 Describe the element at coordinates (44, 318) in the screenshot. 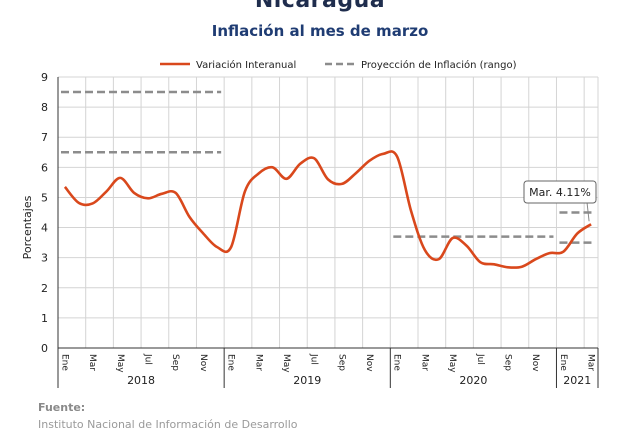

I see `y-tick-label: 1` at that location.